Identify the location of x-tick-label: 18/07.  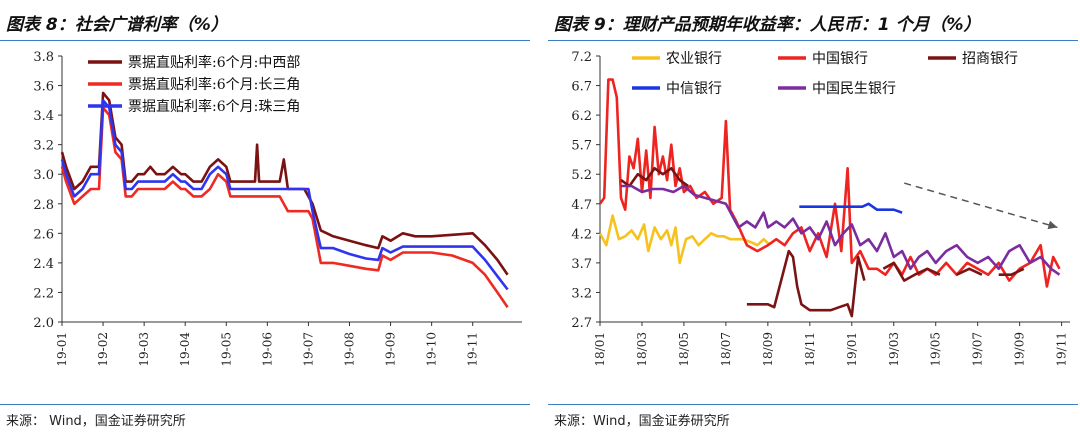
(726, 349).